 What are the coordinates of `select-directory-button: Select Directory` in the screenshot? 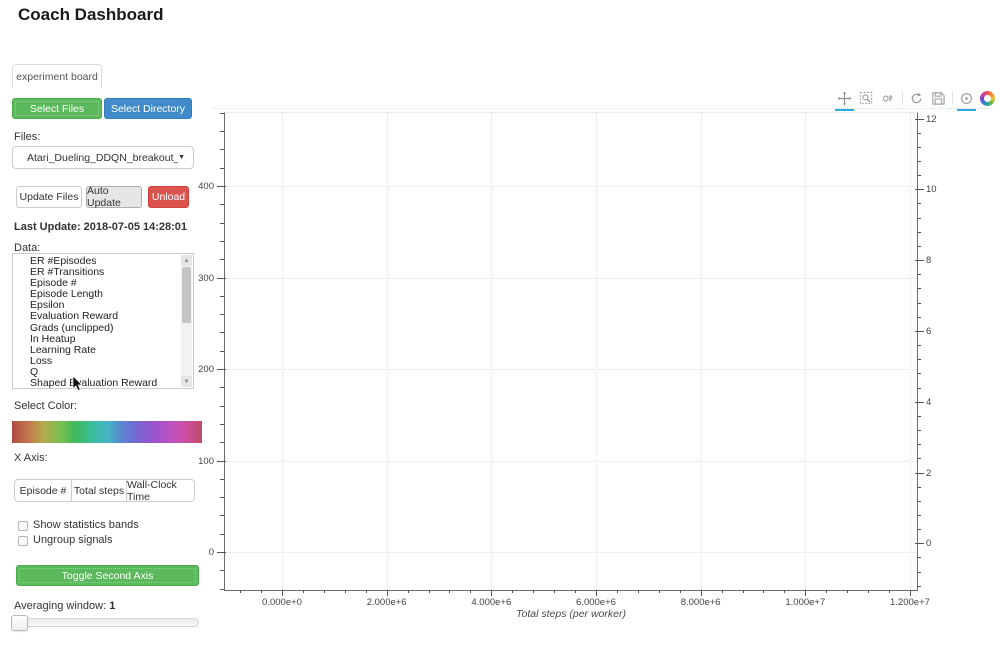 It's located at (148, 108).